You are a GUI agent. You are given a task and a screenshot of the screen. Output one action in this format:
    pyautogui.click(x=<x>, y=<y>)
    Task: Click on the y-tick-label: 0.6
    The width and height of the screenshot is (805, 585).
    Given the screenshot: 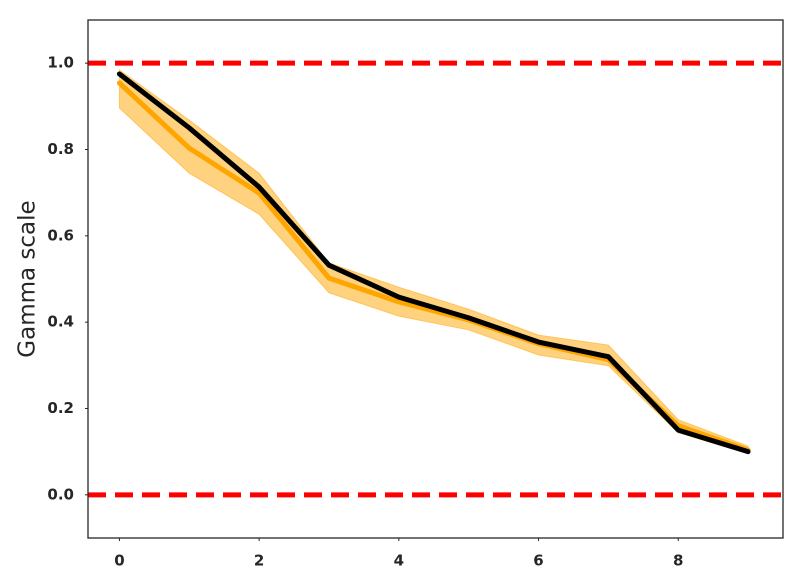 What is the action you would take?
    pyautogui.click(x=60, y=235)
    